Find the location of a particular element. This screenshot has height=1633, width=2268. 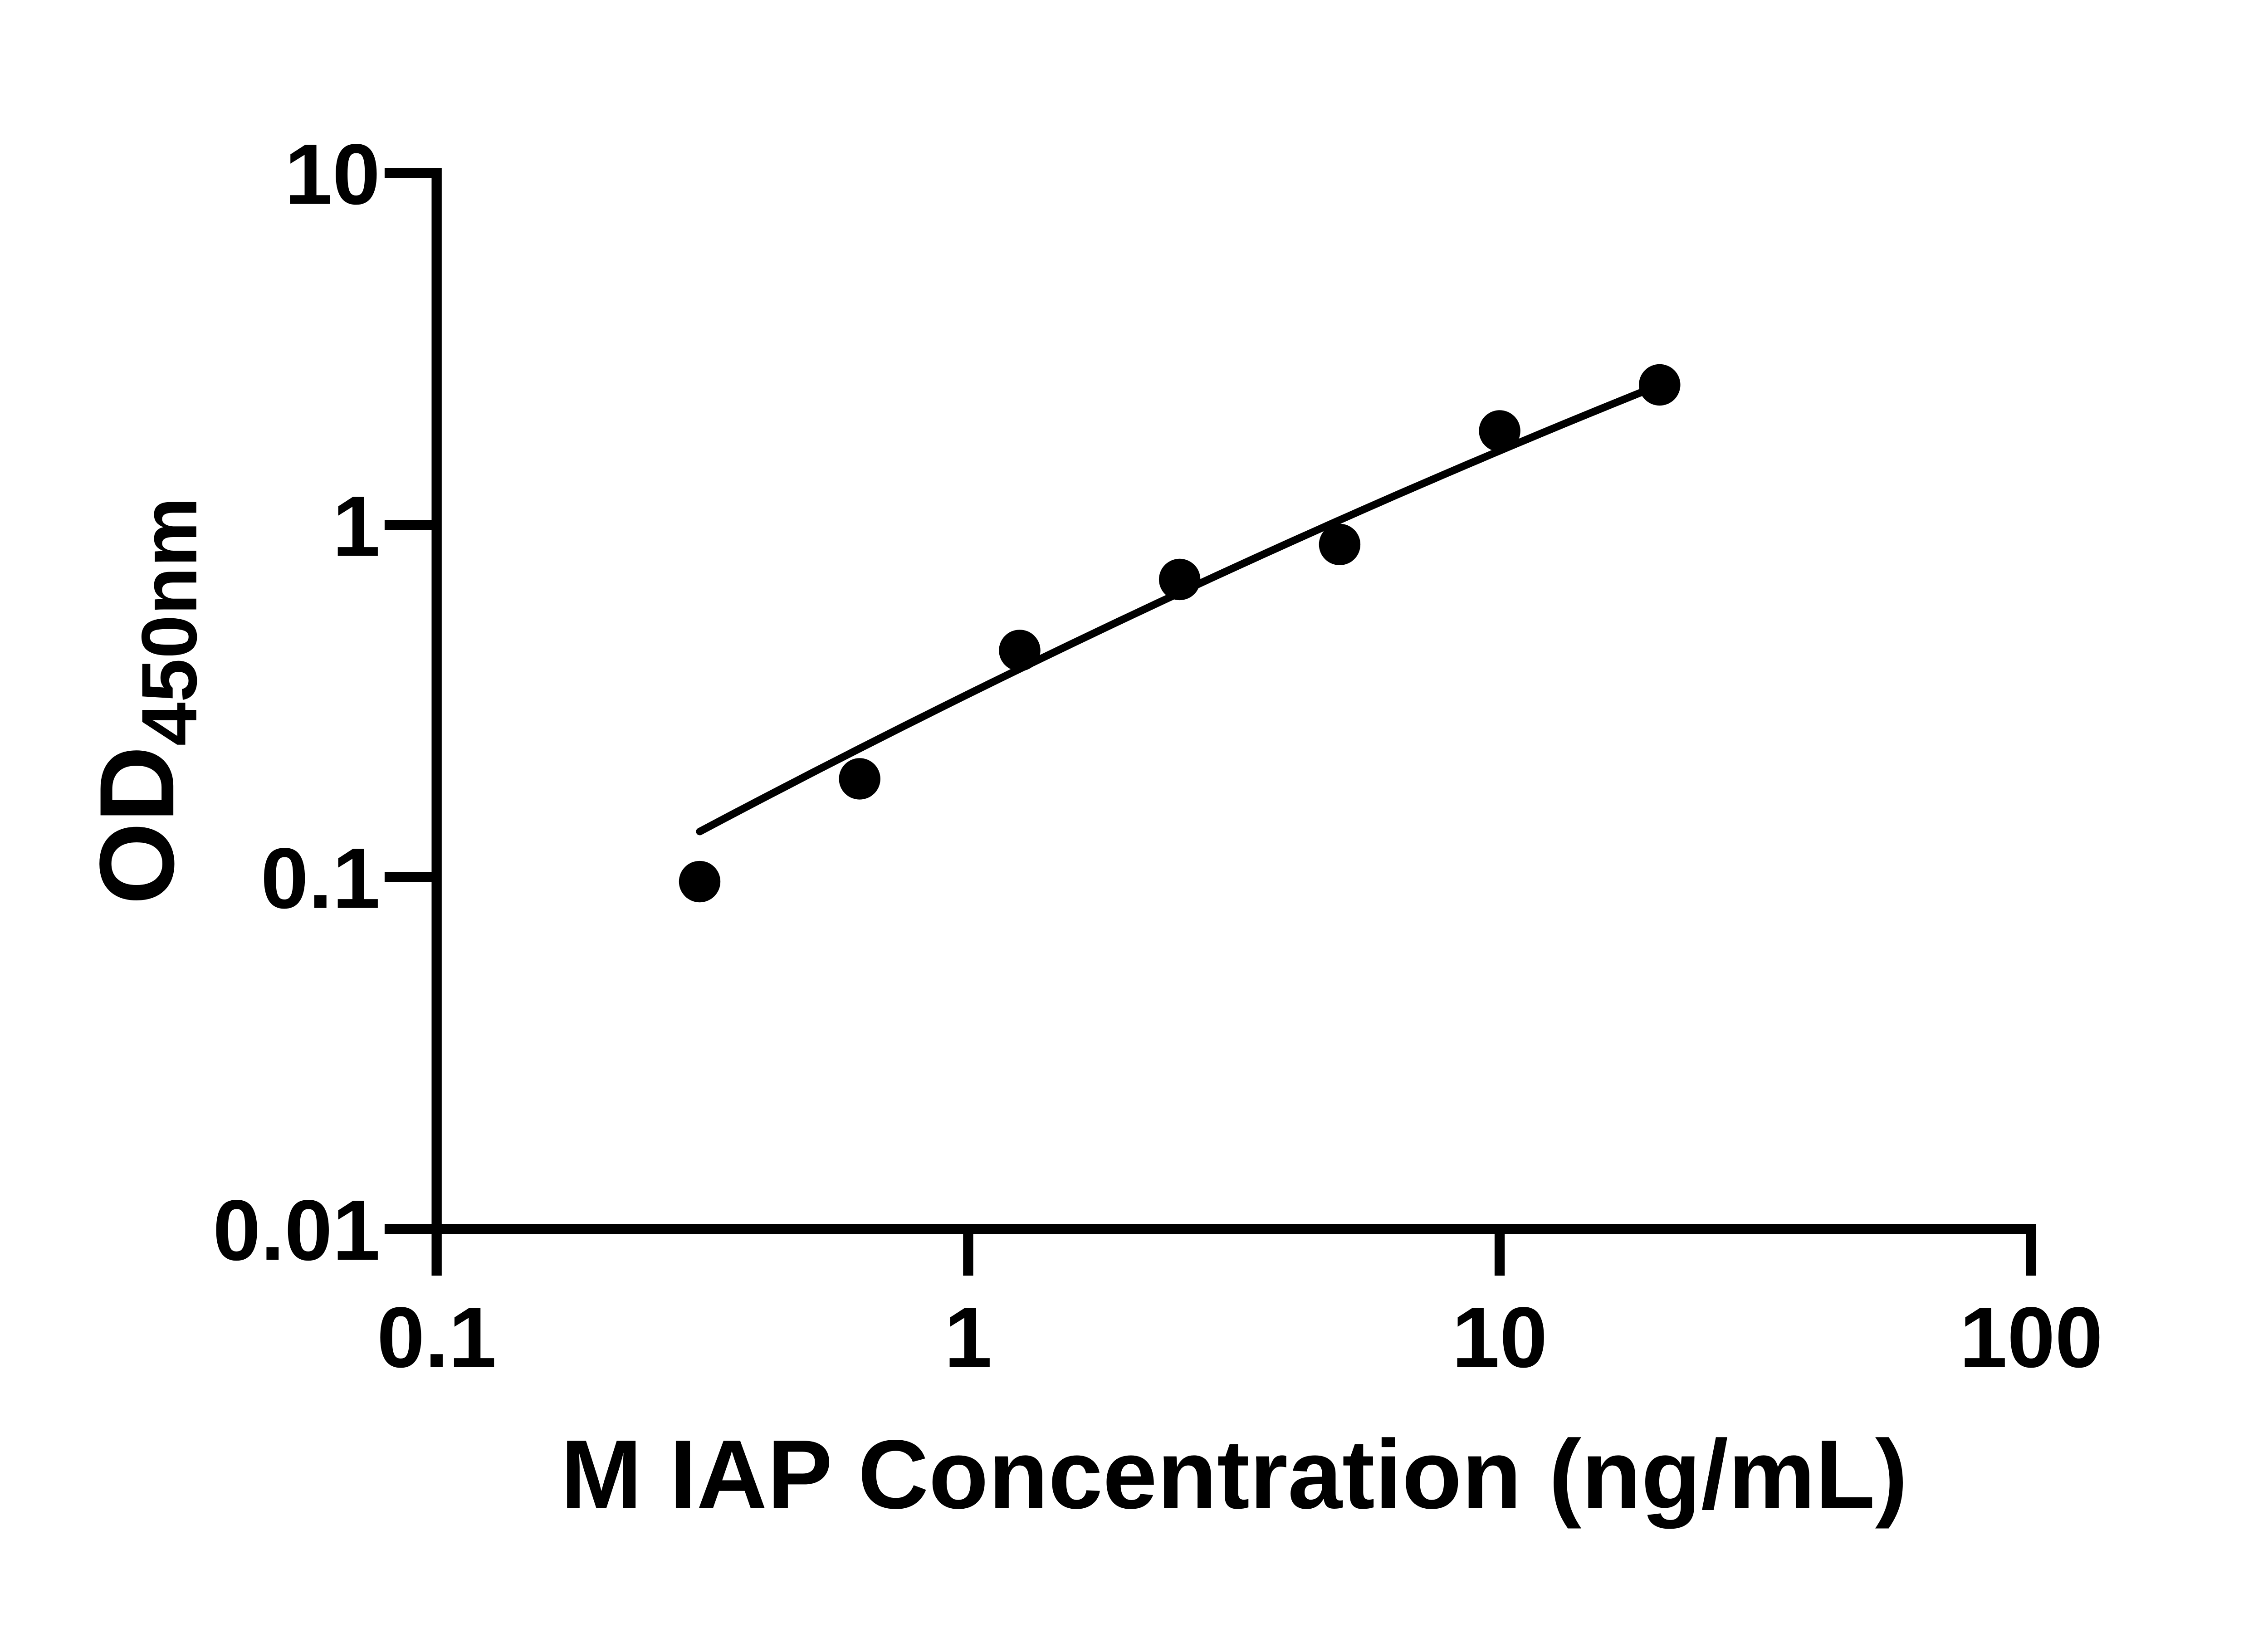

x-tick-label: 10 is located at coordinates (1500, 1338).